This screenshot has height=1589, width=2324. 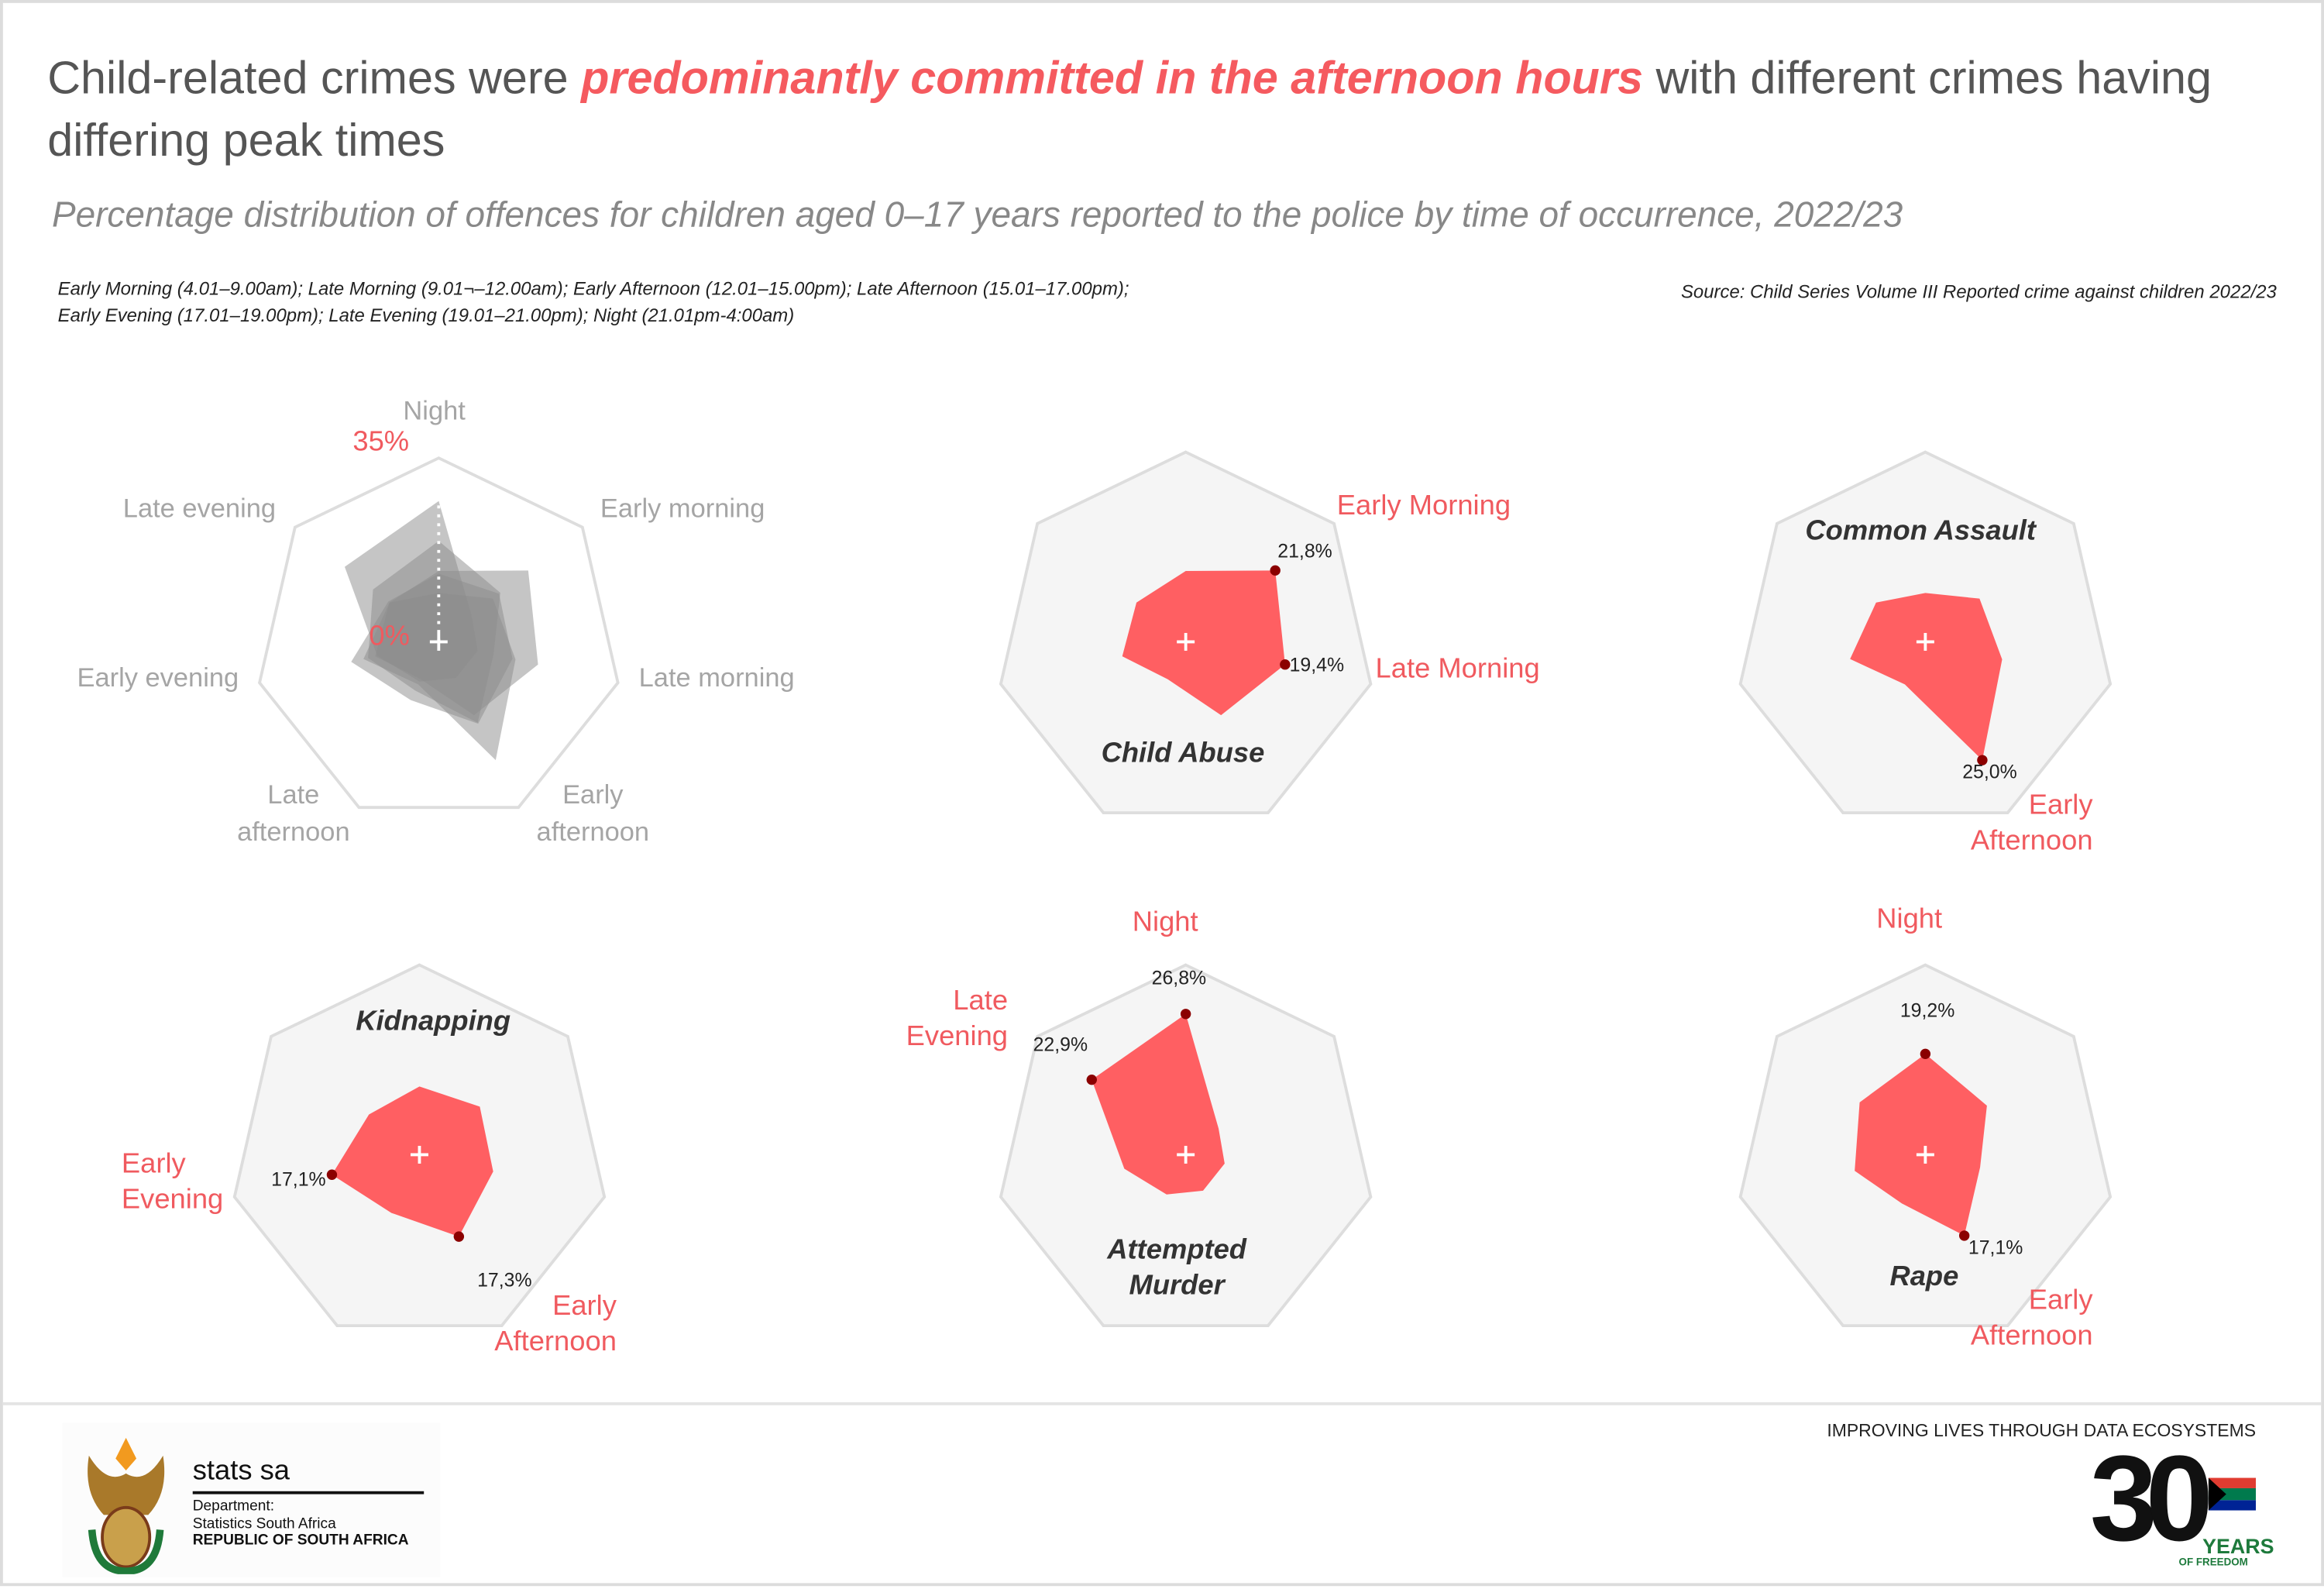 What do you see at coordinates (1158, 1104) in the screenshot?
I see `series-attempted-murder` at bounding box center [1158, 1104].